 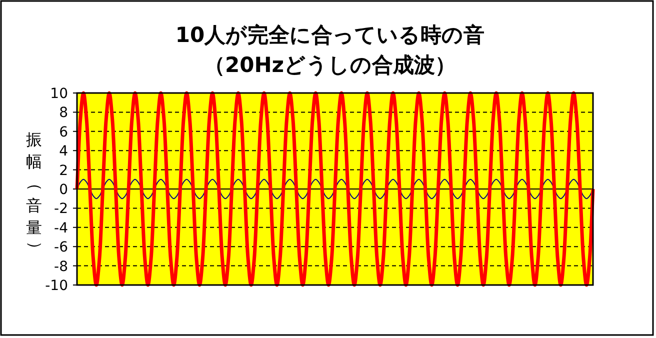 I want to click on y-tick-label: -4, so click(x=61, y=228).